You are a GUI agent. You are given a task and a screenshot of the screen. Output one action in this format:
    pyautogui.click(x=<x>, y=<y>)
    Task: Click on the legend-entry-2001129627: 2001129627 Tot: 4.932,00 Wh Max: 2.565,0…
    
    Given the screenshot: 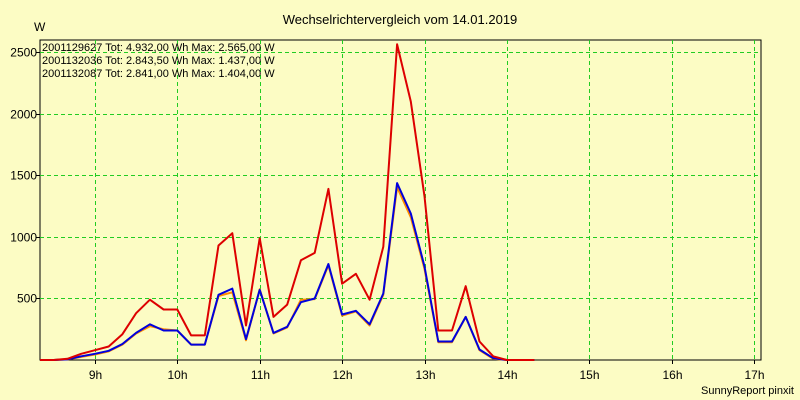 What is the action you would take?
    pyautogui.click(x=158, y=48)
    